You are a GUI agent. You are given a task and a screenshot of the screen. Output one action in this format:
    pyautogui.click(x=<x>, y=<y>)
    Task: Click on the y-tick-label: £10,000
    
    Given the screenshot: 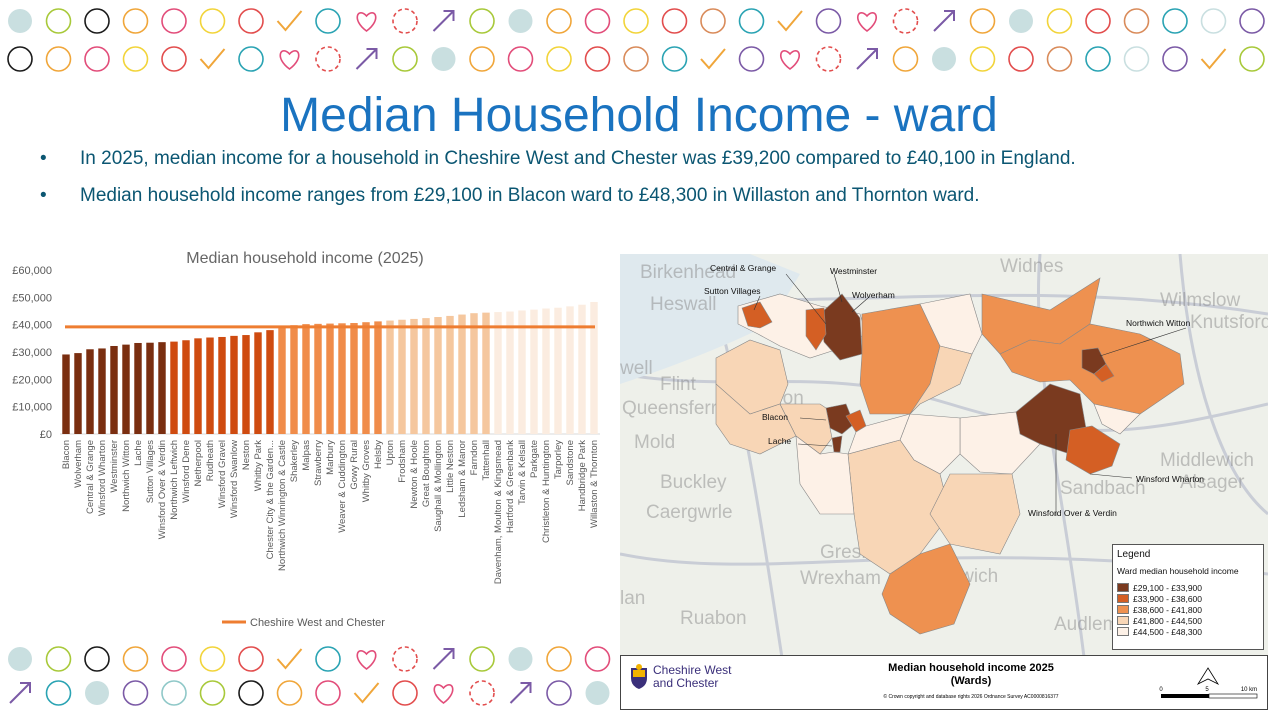 What is the action you would take?
    pyautogui.click(x=32, y=408)
    